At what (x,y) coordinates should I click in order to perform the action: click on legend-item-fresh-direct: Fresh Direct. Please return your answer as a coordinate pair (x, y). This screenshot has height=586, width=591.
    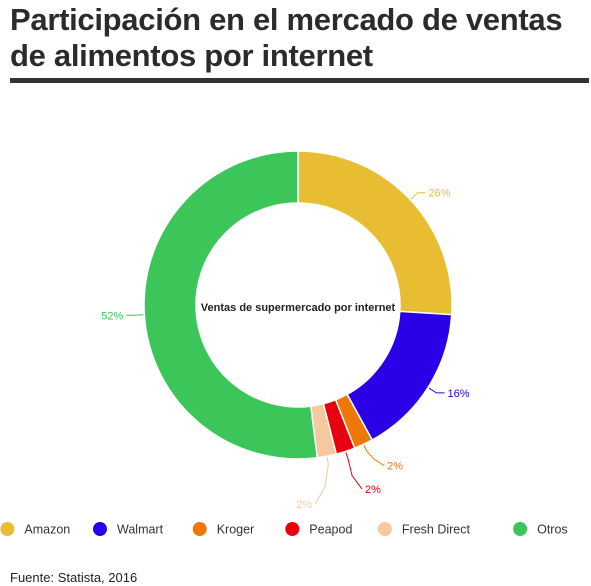
    Looking at the image, I should click on (424, 529).